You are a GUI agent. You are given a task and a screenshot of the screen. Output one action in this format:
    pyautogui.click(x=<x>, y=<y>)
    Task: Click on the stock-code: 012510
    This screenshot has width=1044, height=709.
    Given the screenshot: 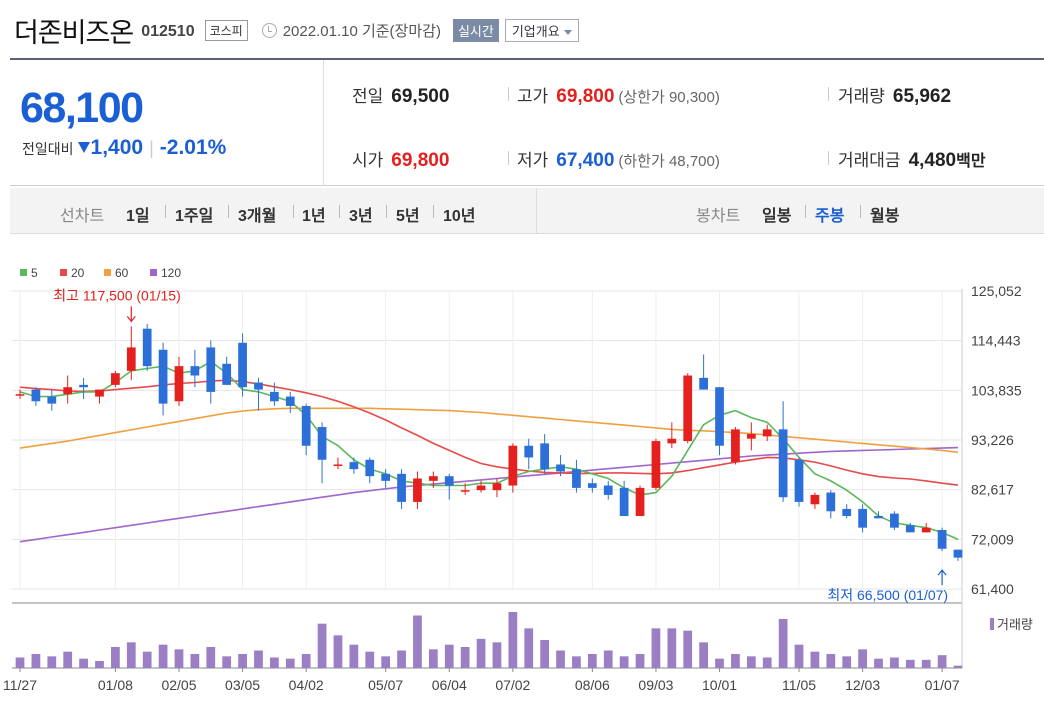 What is the action you would take?
    pyautogui.click(x=168, y=31)
    